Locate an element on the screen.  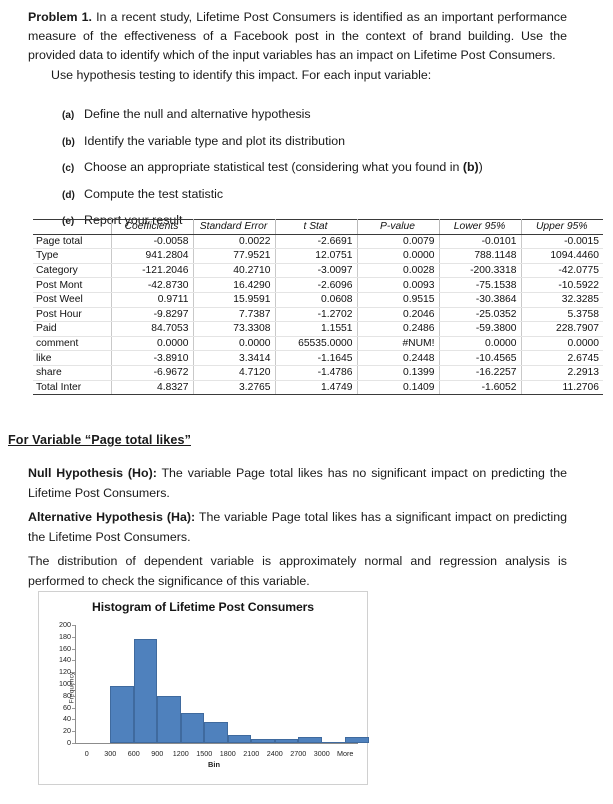
chart-y-tick-label: 0 is located at coordinates (69, 742).